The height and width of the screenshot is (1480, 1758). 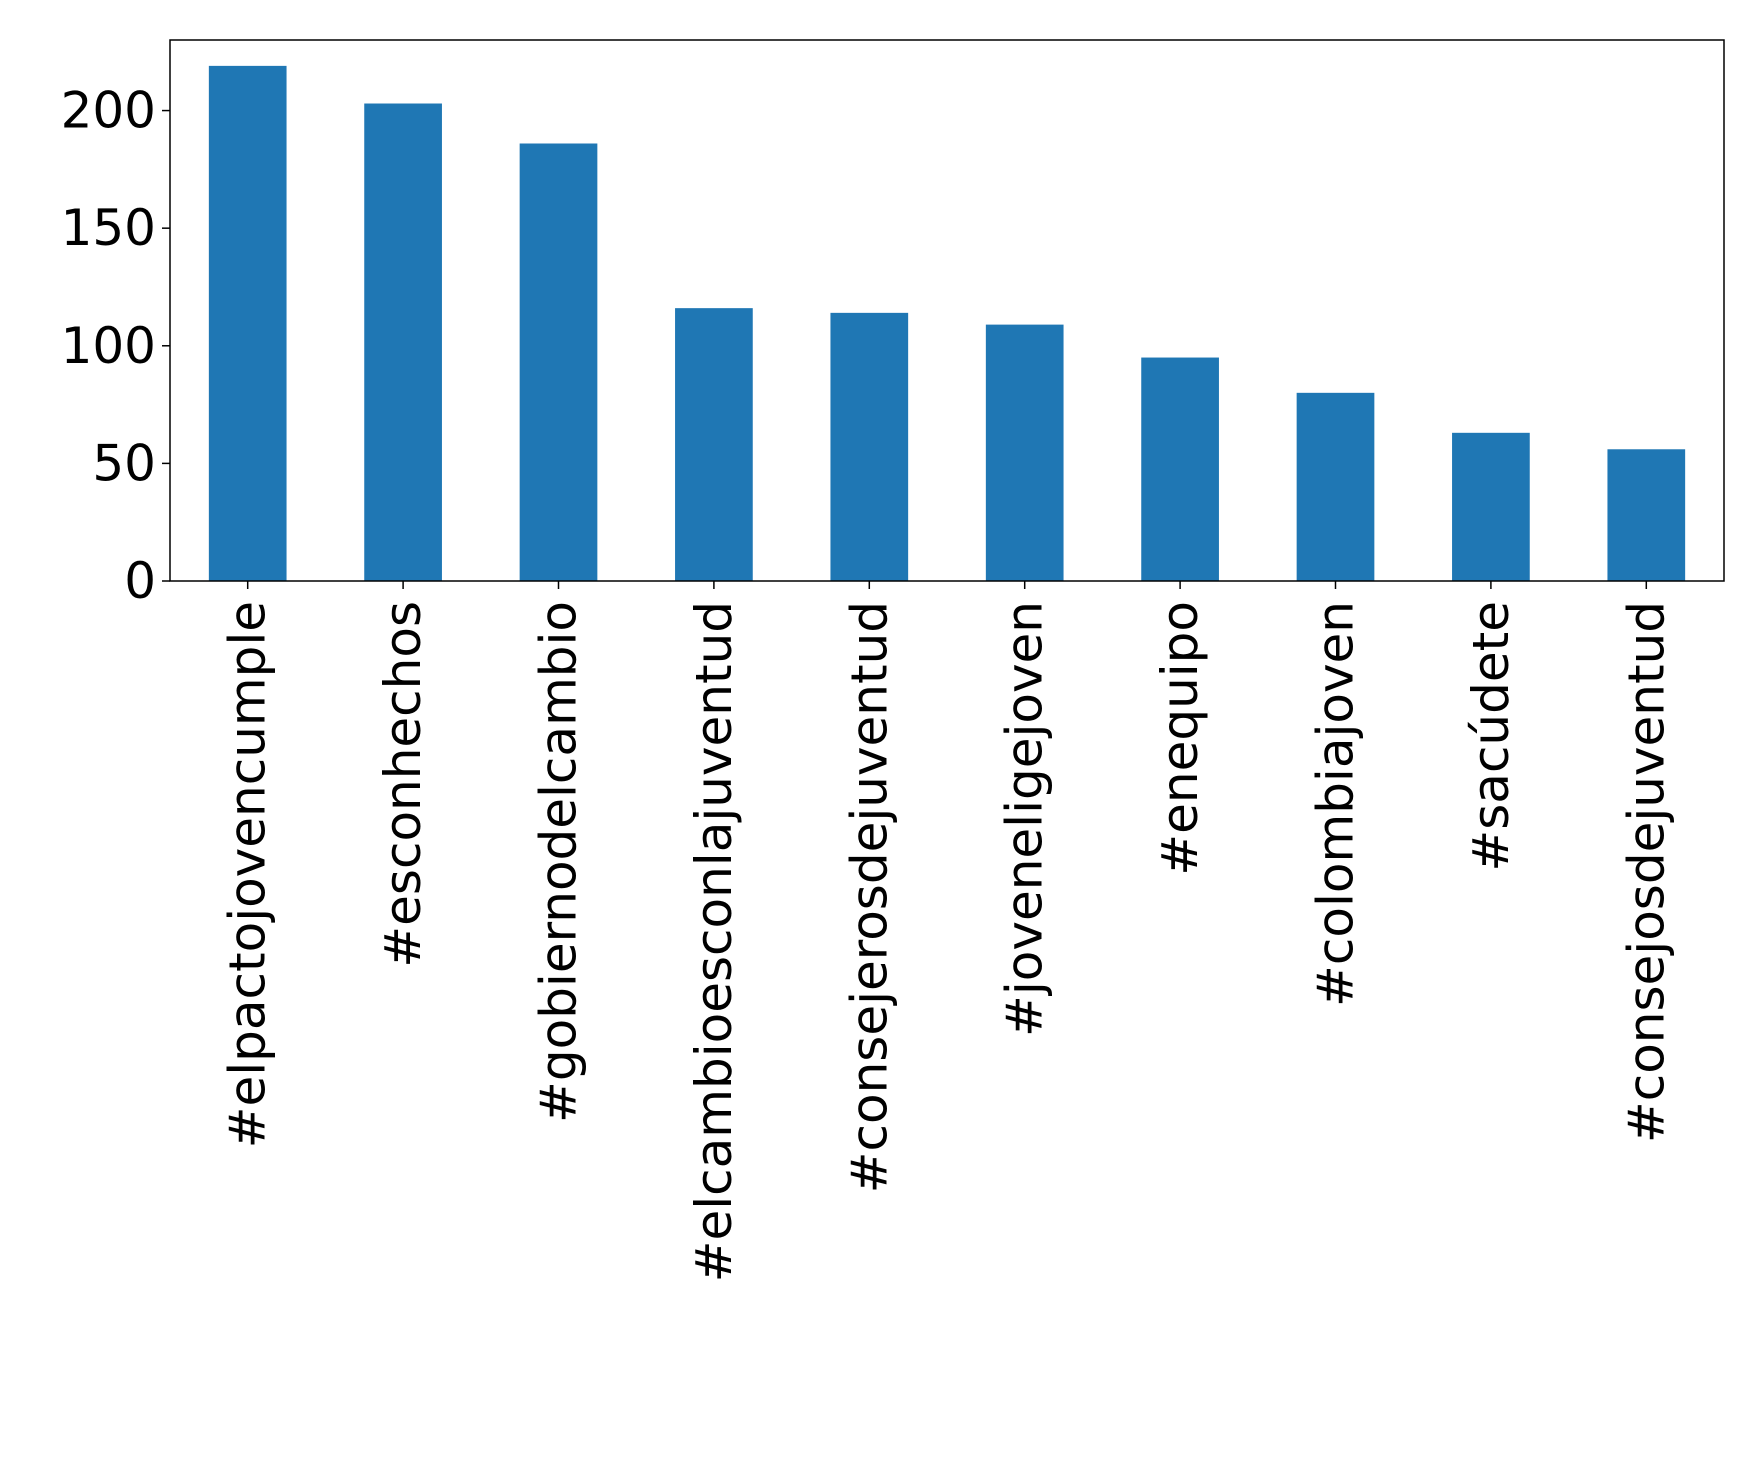 I want to click on y-tick-label: 150, so click(x=108, y=228).